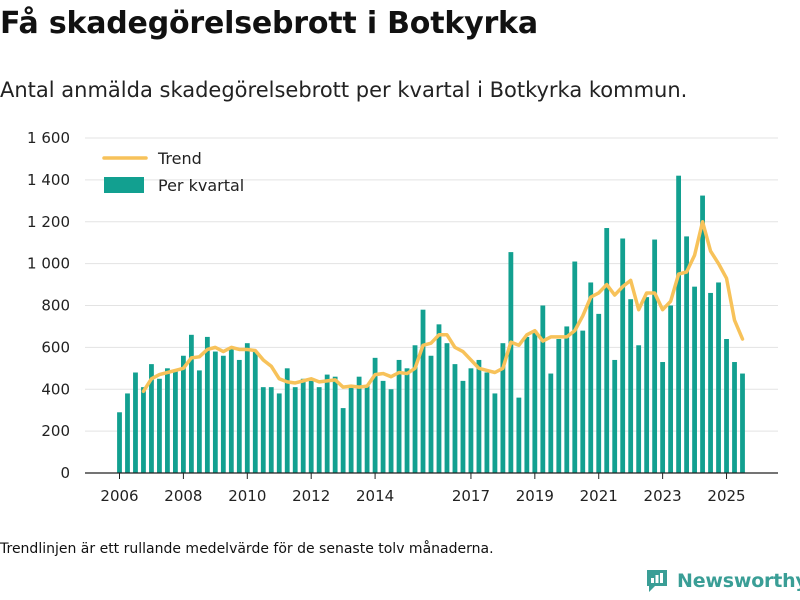 The height and width of the screenshot is (600, 800). I want to click on y-tick-label: 200, so click(55, 431).